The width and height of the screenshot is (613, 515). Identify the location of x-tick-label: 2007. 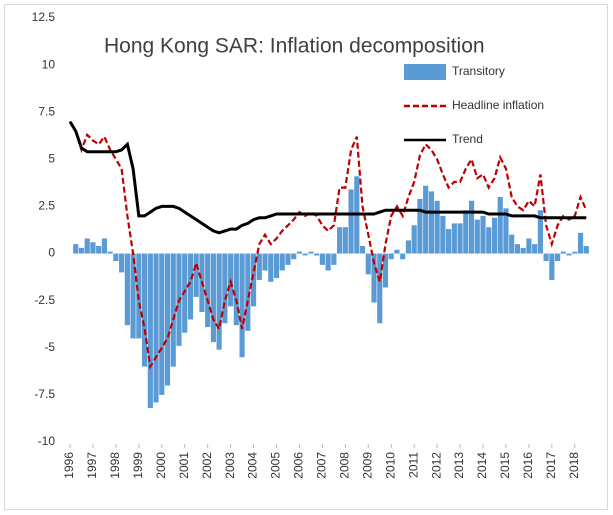
(322, 465).